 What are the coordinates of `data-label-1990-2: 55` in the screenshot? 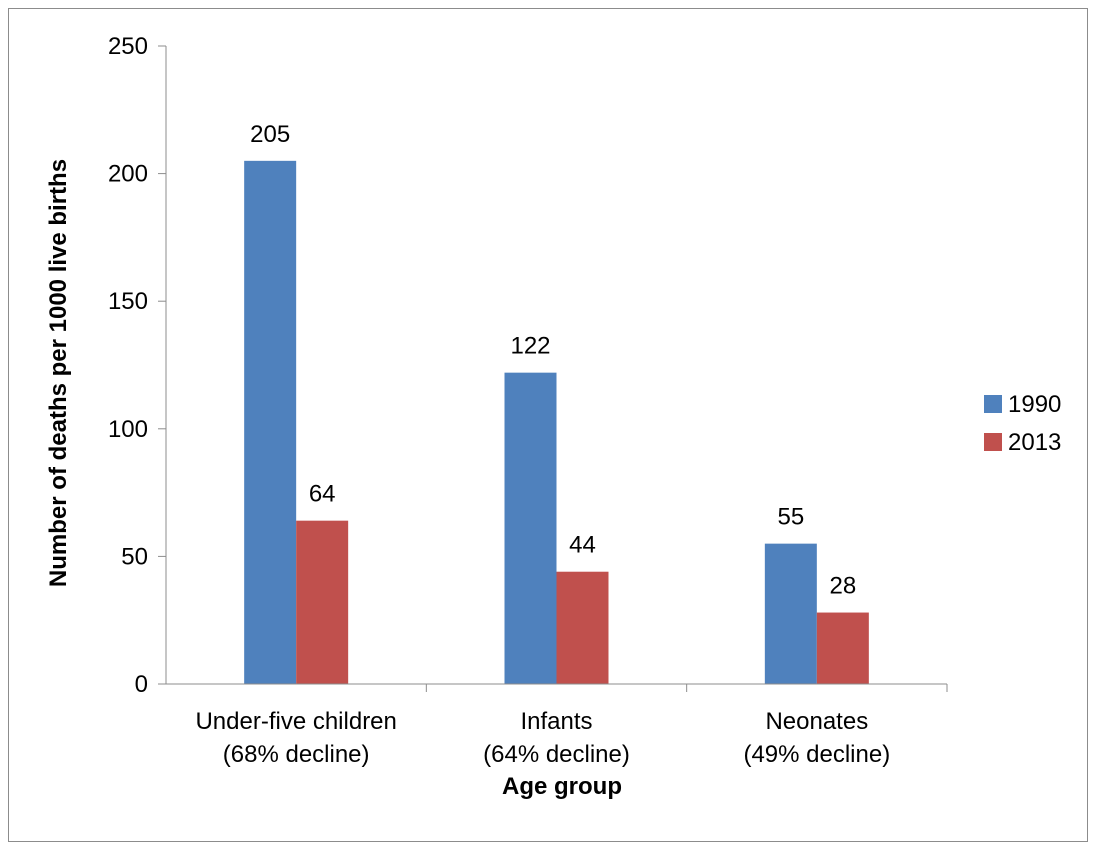 It's located at (790, 517).